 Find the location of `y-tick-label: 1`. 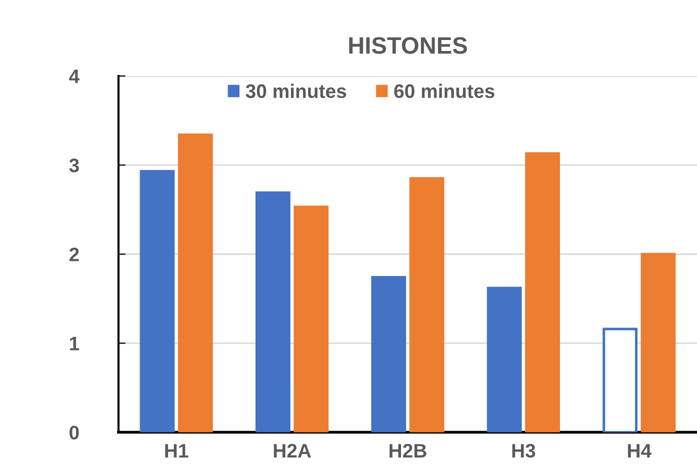

y-tick-label: 1 is located at coordinates (75, 343).